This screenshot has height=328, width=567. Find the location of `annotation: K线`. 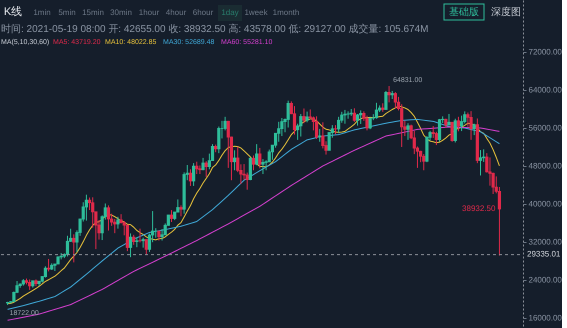

annotation: K线 is located at coordinates (13, 11).